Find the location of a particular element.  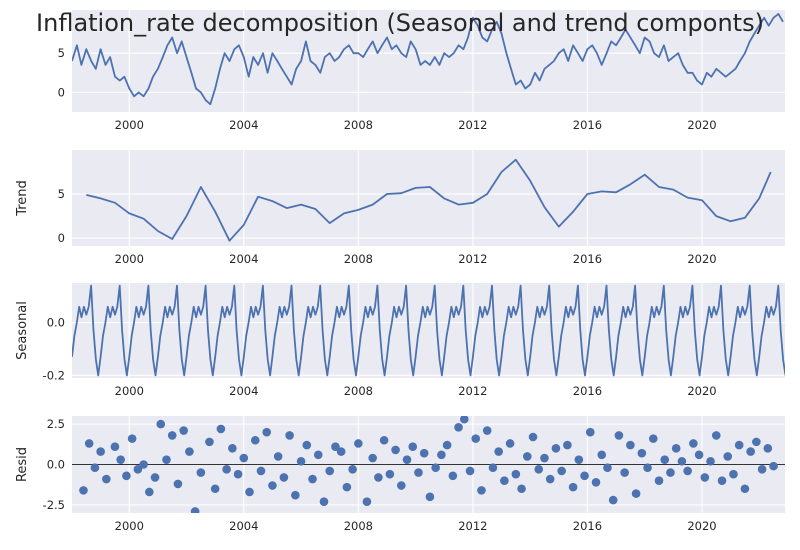

trend-x-tick-label: 2000 is located at coordinates (129, 259).